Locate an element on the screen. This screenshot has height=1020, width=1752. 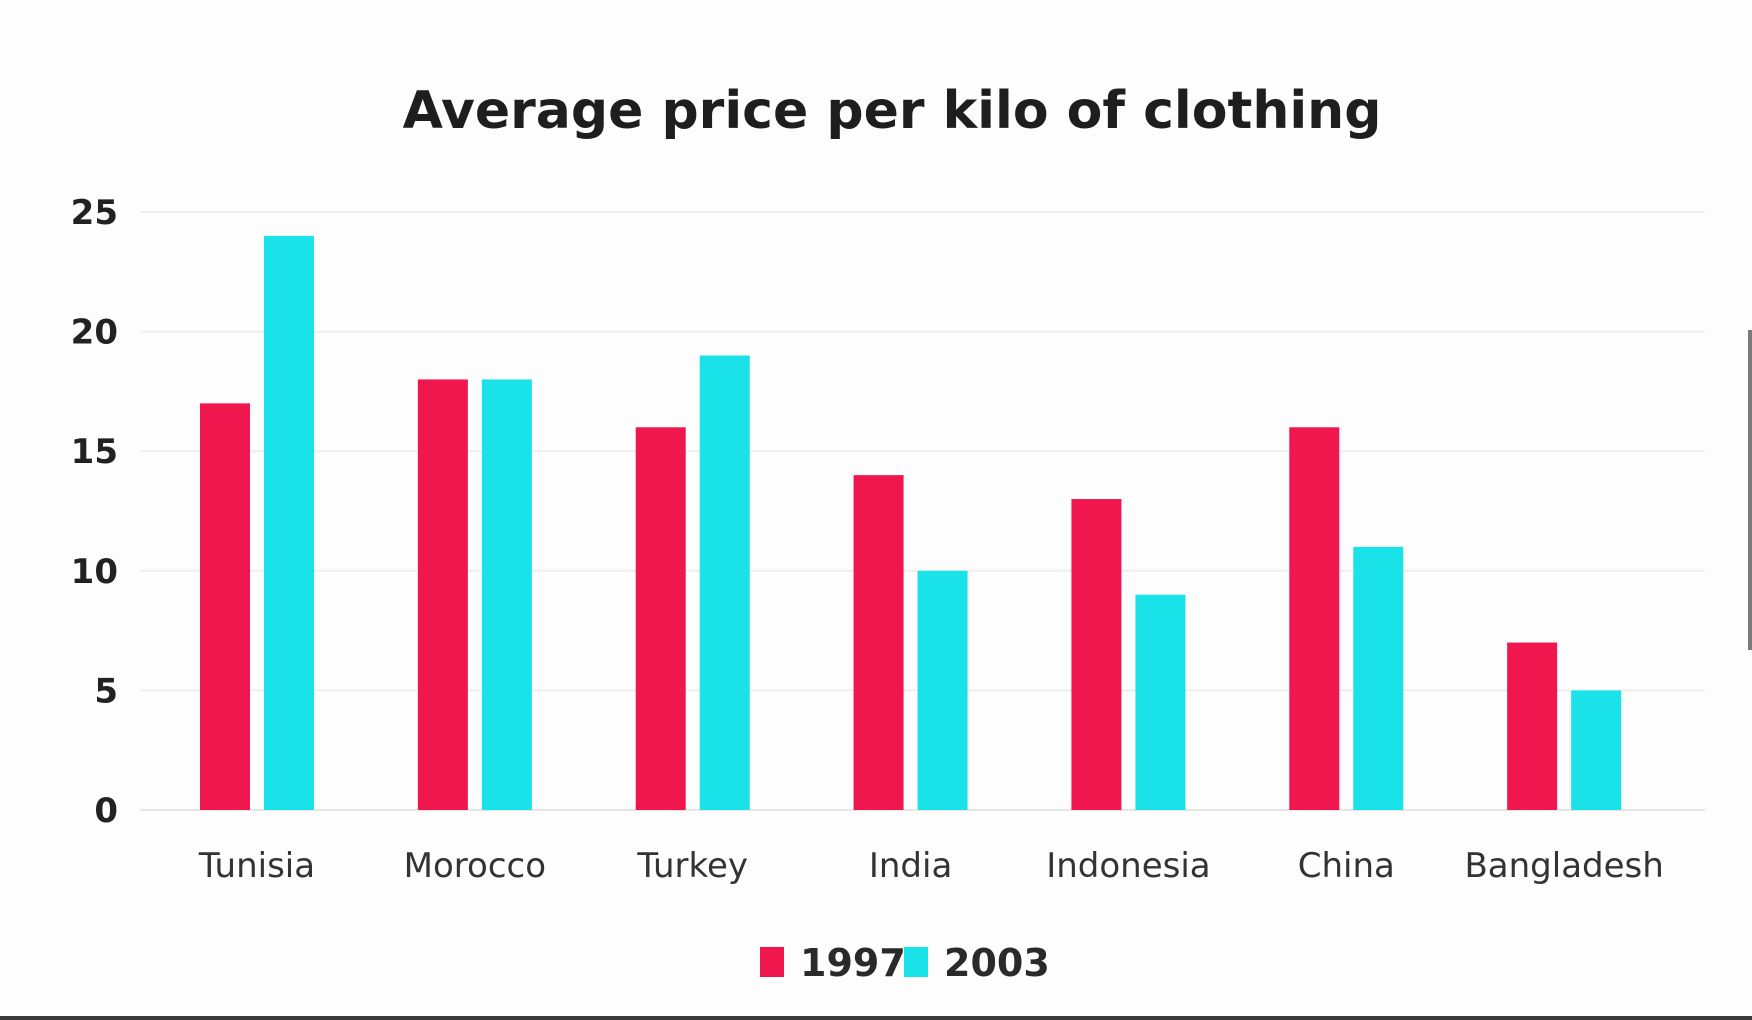
y-tick-label: 0 is located at coordinates (106, 811).